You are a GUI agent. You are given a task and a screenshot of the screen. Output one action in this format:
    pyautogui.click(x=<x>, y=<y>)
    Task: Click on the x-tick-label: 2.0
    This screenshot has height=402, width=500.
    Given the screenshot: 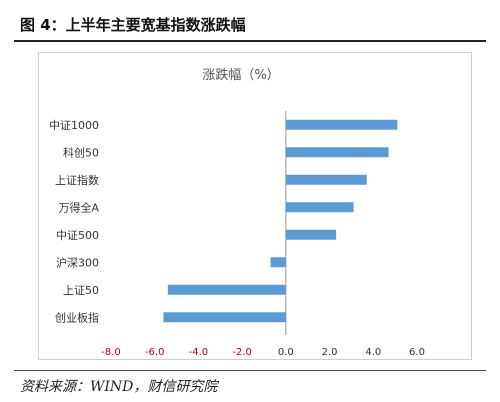 What is the action you would take?
    pyautogui.click(x=330, y=352)
    